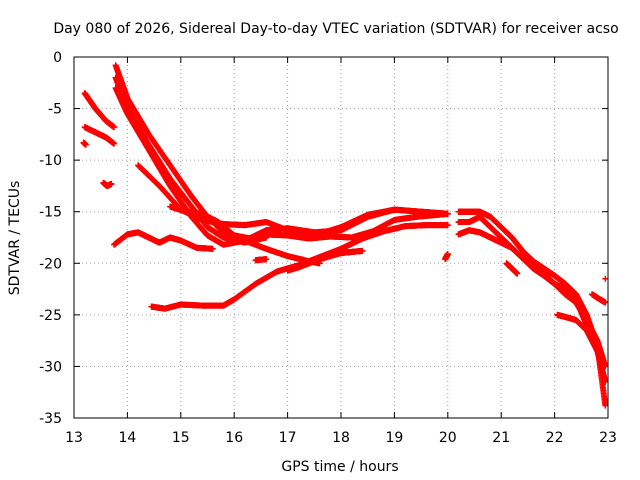  Describe the element at coordinates (608, 438) in the screenshot. I see `x-tick-label: 23` at that location.